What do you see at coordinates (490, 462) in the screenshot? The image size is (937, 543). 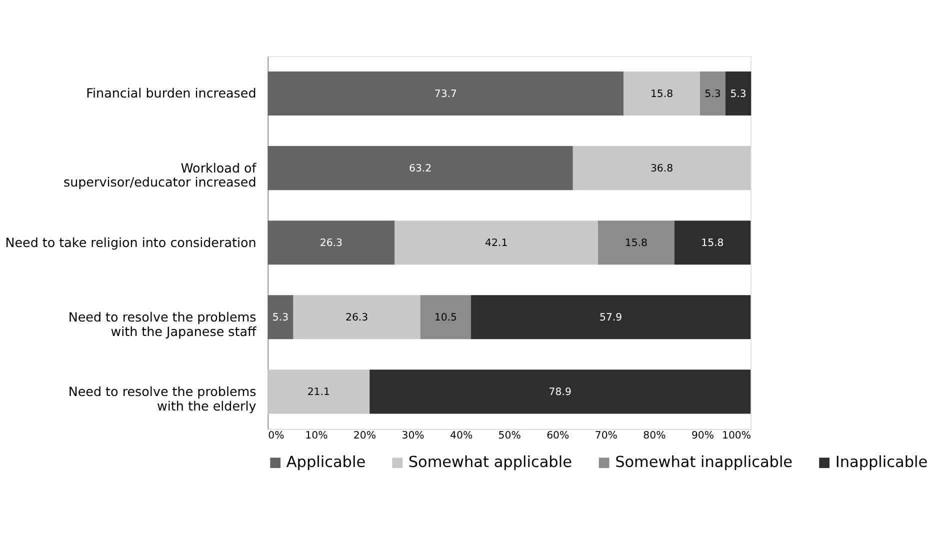 I see `legend-label: Somewhat applicable` at bounding box center [490, 462].